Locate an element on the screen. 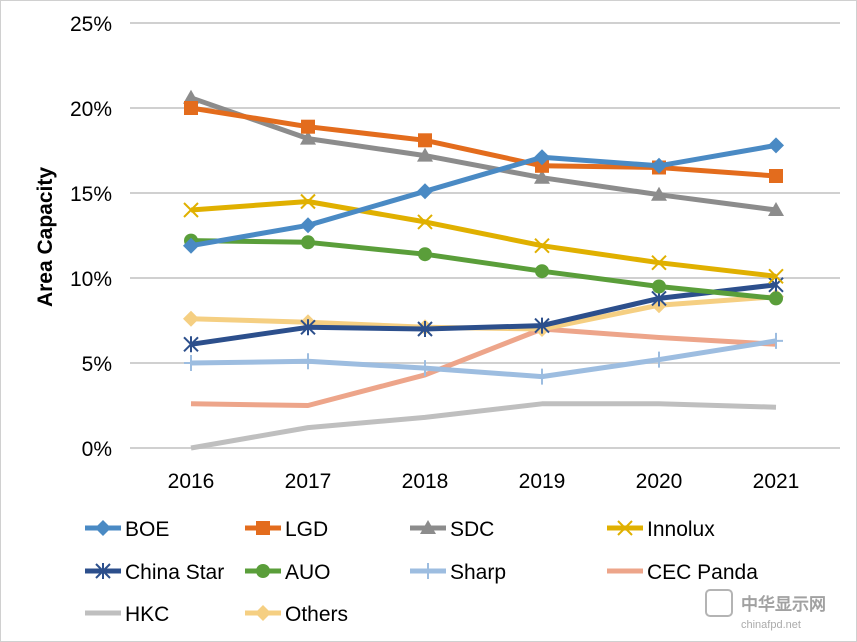 The height and width of the screenshot is (642, 857). legend-item: SDC is located at coordinates (452, 529).